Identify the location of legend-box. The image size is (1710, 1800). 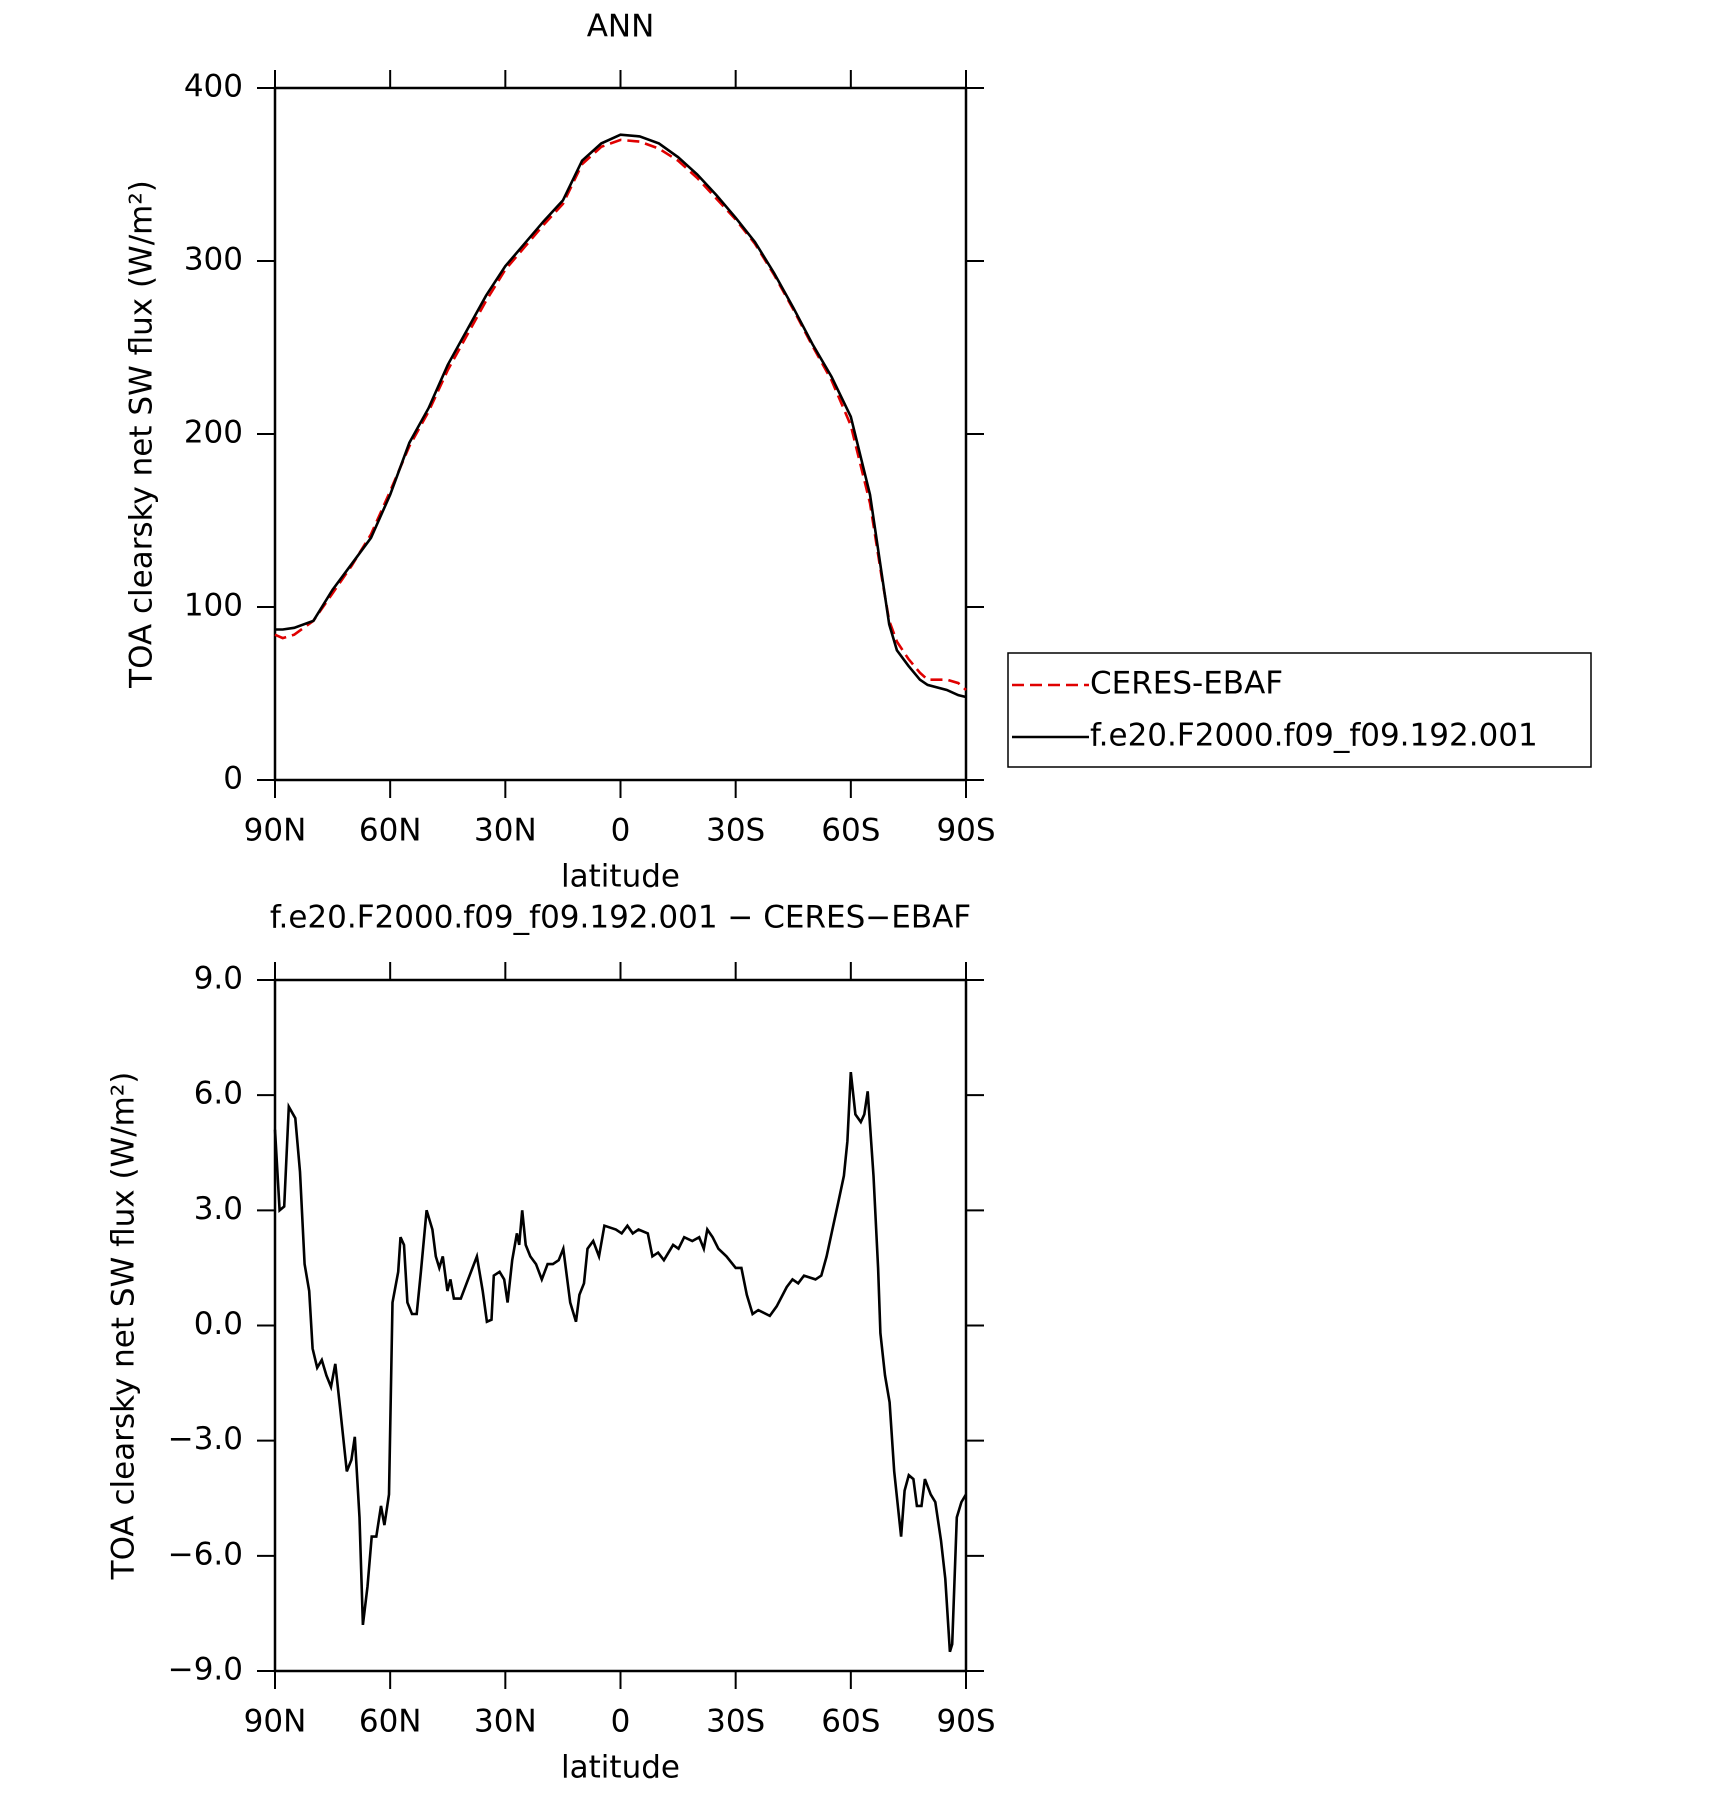
(1299, 710).